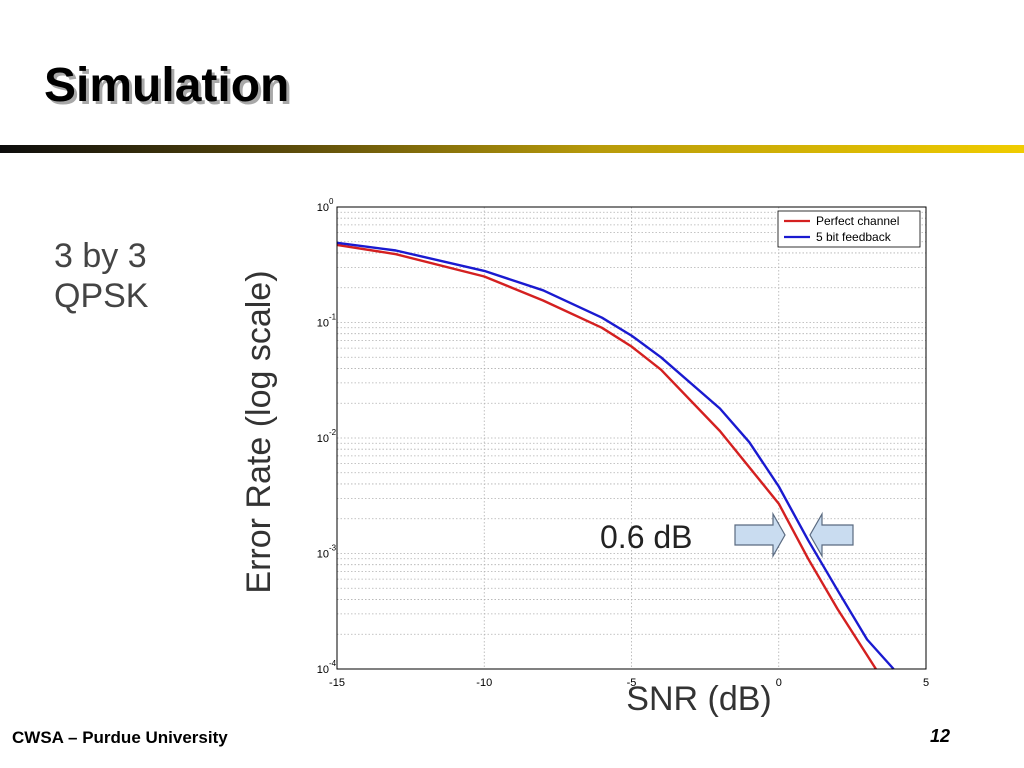  Describe the element at coordinates (331, 201) in the screenshot. I see `y-tick-exponent: 0` at that location.